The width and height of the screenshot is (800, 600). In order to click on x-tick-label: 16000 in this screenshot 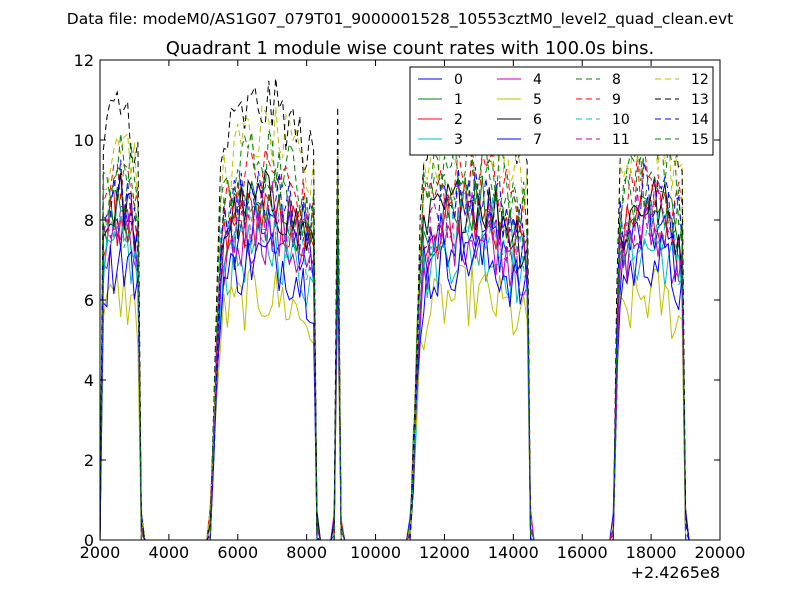, I will do `click(582, 552)`.